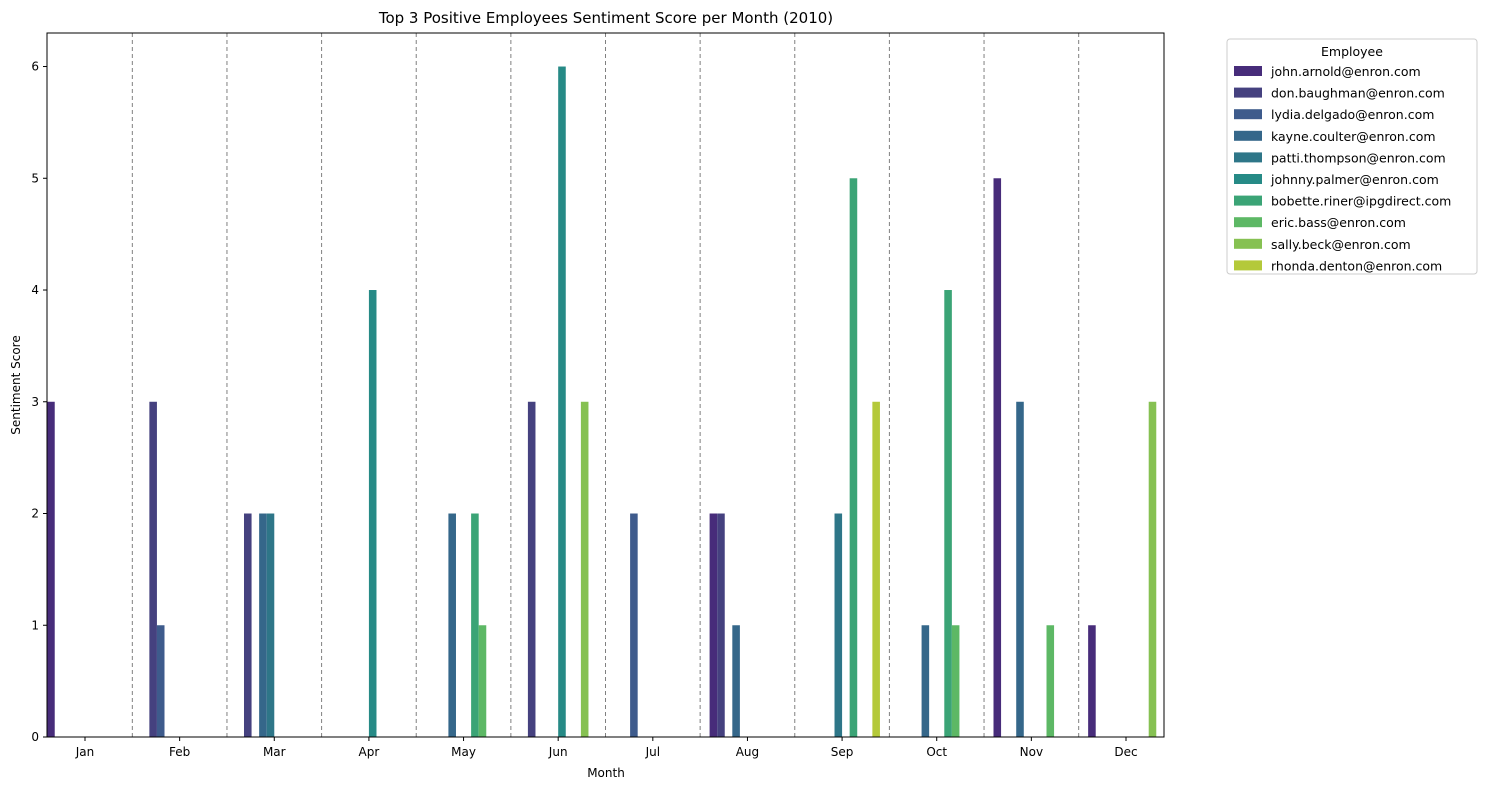 This screenshot has width=1487, height=794. What do you see at coordinates (35, 514) in the screenshot?
I see `y-tick-label: 2` at bounding box center [35, 514].